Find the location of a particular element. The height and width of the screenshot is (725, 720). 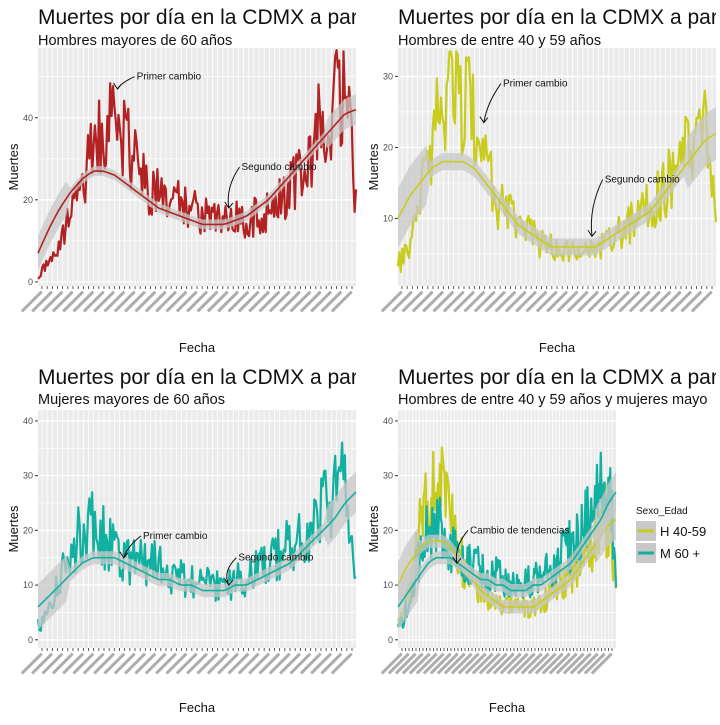

legend: Sexo_Edad H 40-59 M 60 + is located at coordinates (671, 534).